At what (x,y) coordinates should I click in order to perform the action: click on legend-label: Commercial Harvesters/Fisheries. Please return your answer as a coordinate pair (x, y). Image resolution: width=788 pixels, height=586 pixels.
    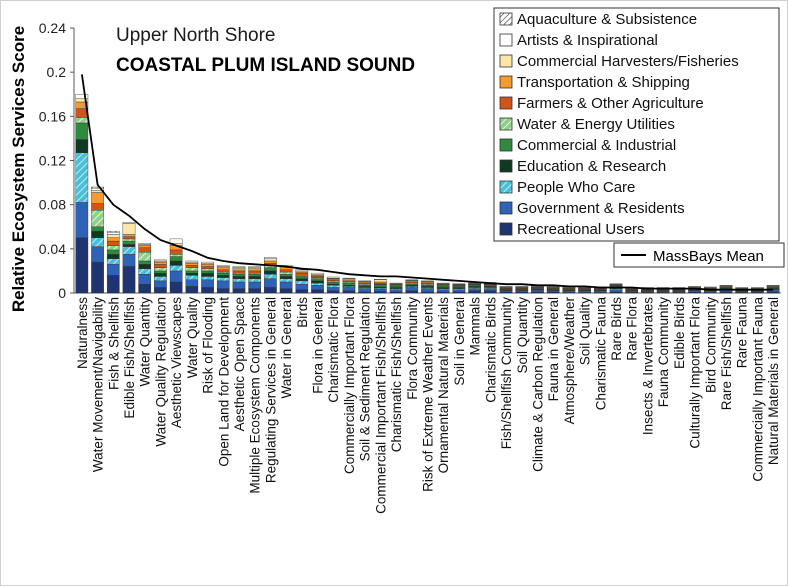
    Looking at the image, I should click on (628, 61).